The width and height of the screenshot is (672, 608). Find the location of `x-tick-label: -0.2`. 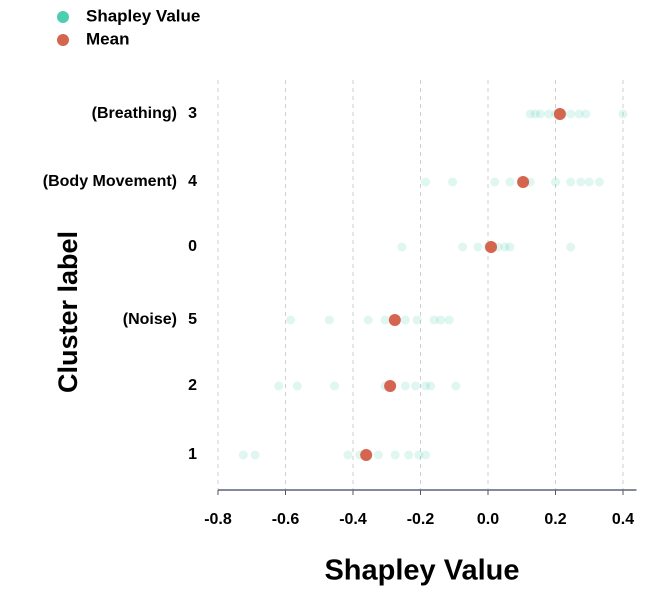

x-tick-label: -0.2 is located at coordinates (421, 519).